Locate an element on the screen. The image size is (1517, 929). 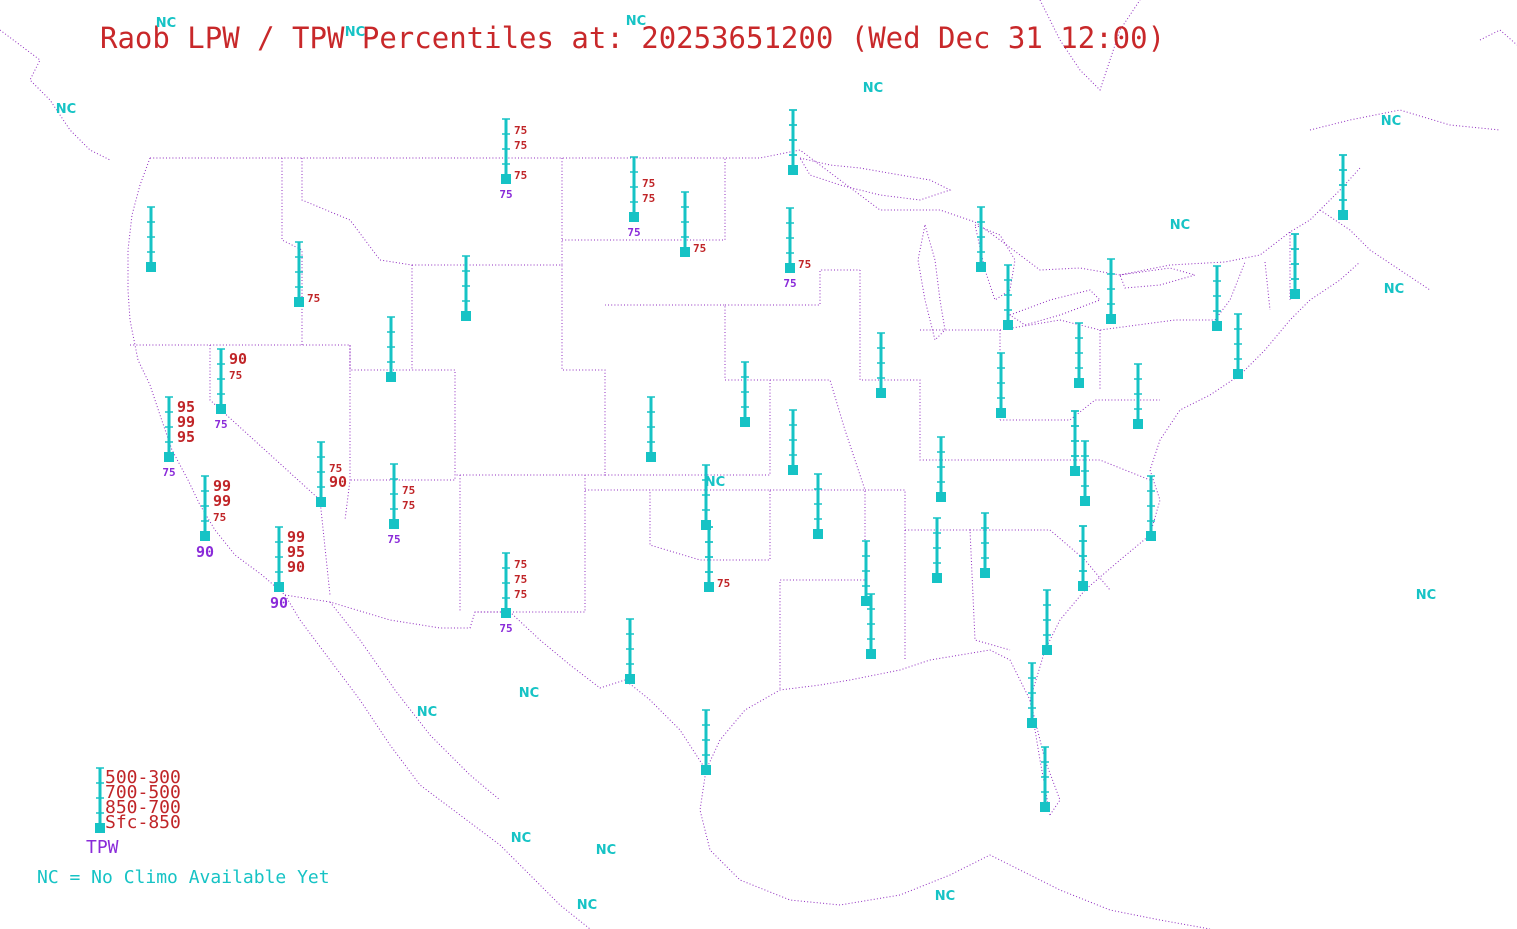
lake-huron is located at coordinates (995, 262).